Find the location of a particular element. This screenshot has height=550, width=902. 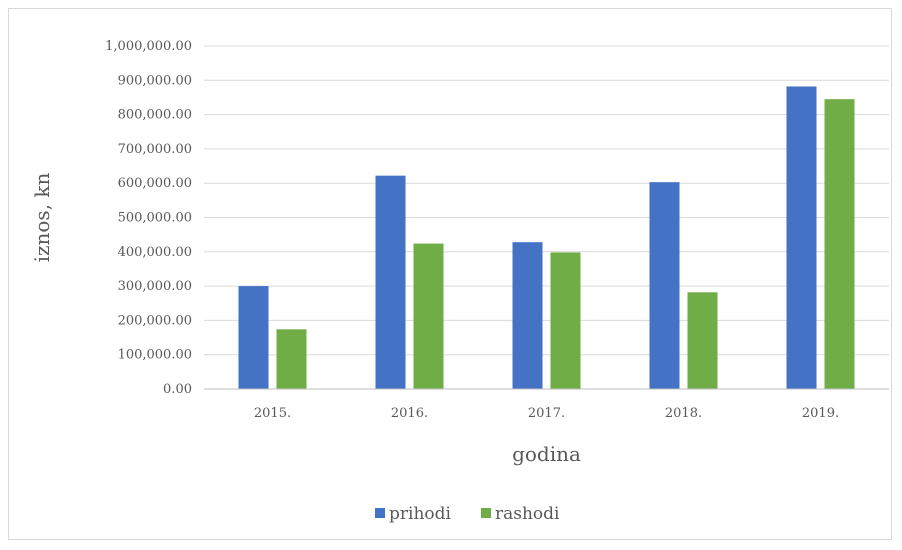

x-axis-title: godina is located at coordinates (546, 454).